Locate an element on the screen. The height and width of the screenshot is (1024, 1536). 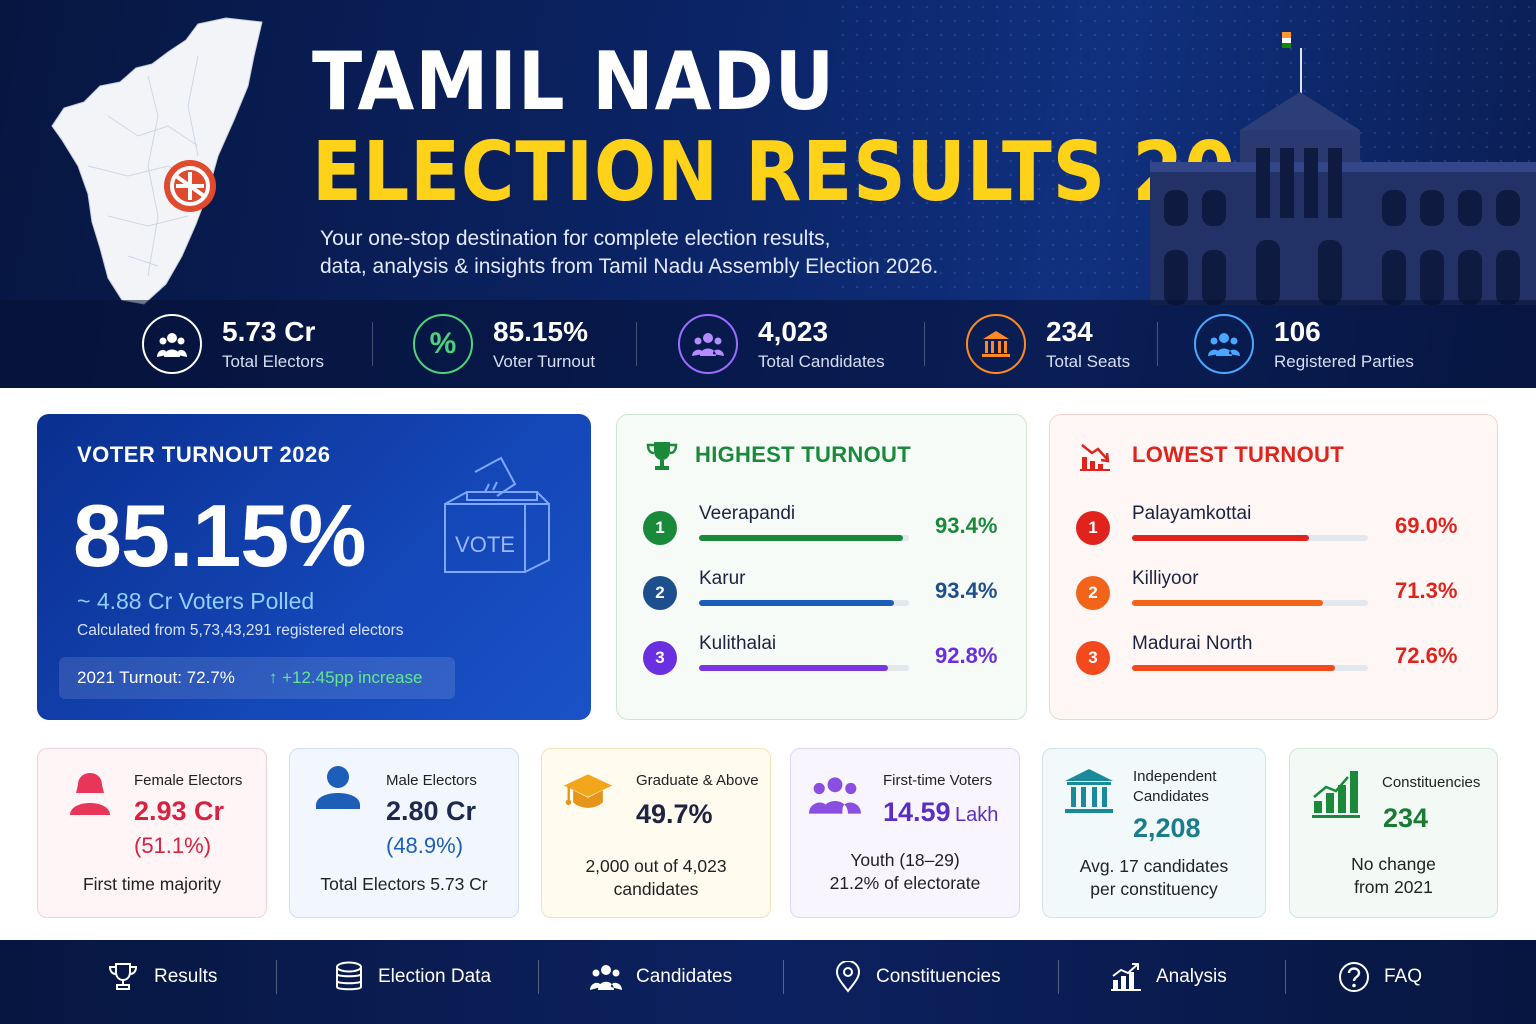
card-label: Male Electors is located at coordinates (431, 780).